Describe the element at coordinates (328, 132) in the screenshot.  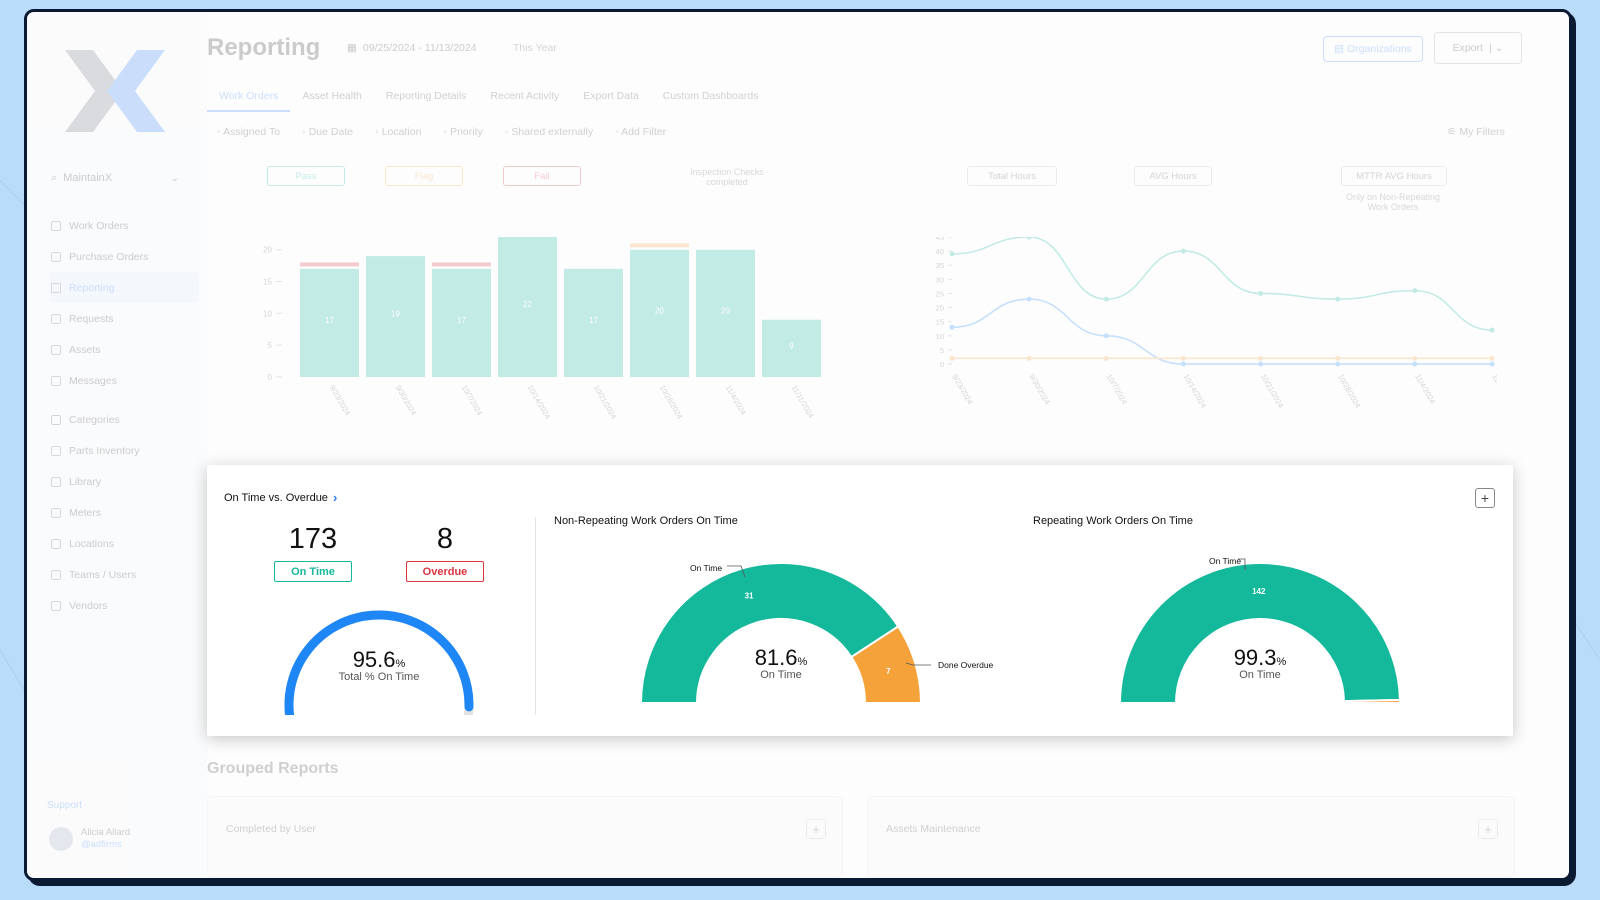
I see `filter-due-date: ◦ Due Date` at that location.